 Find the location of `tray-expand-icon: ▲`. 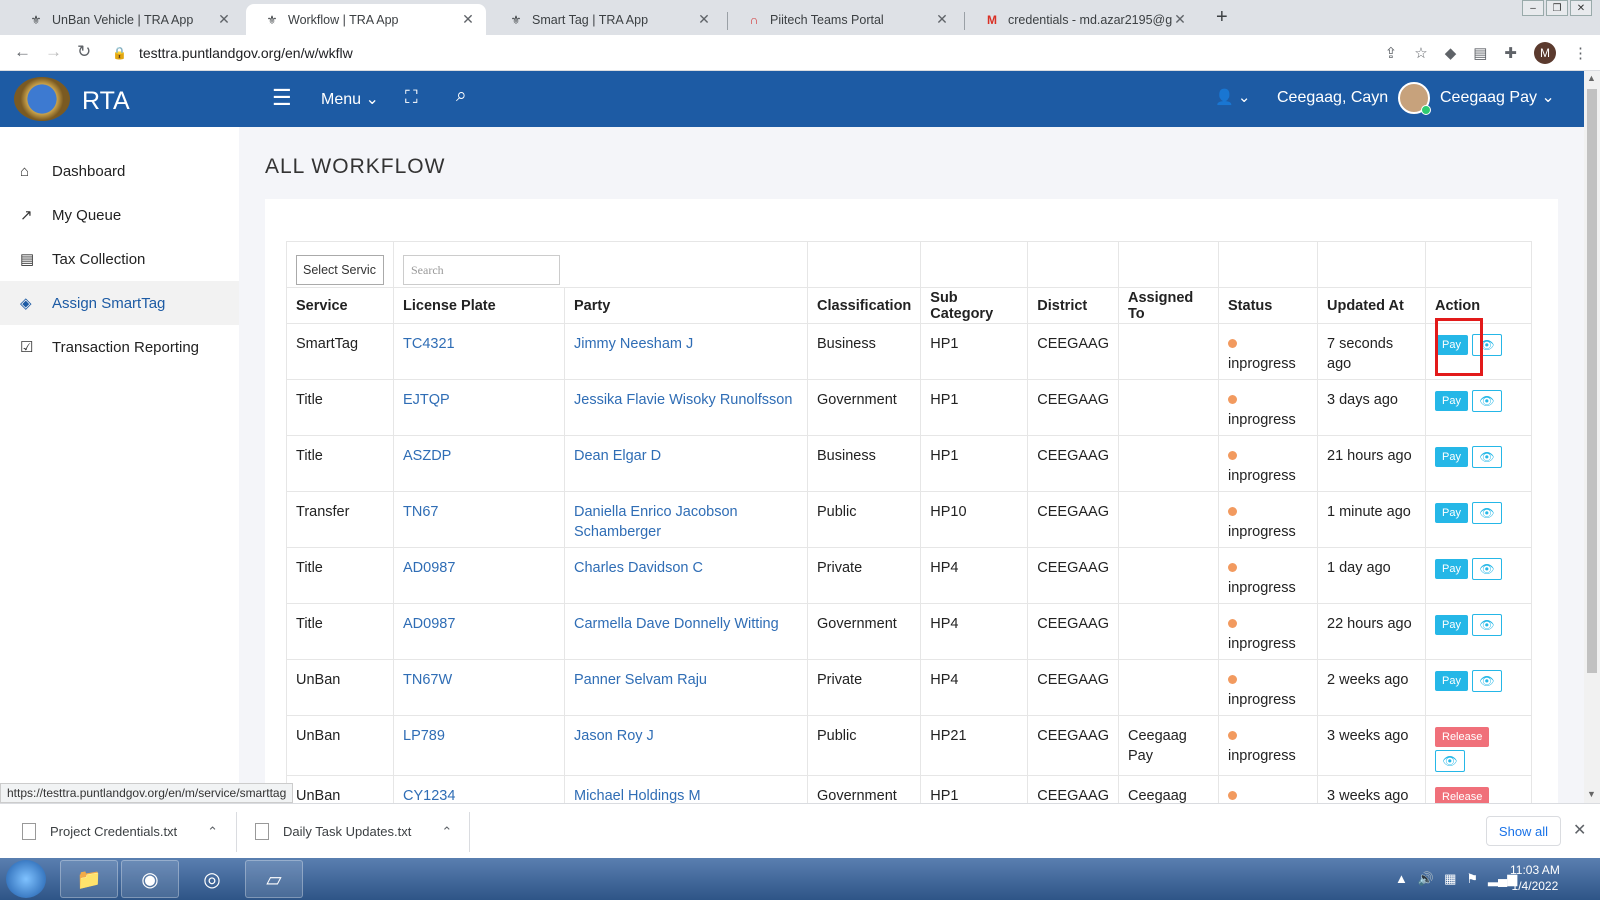

tray-expand-icon: ▲ is located at coordinates (1401, 878).